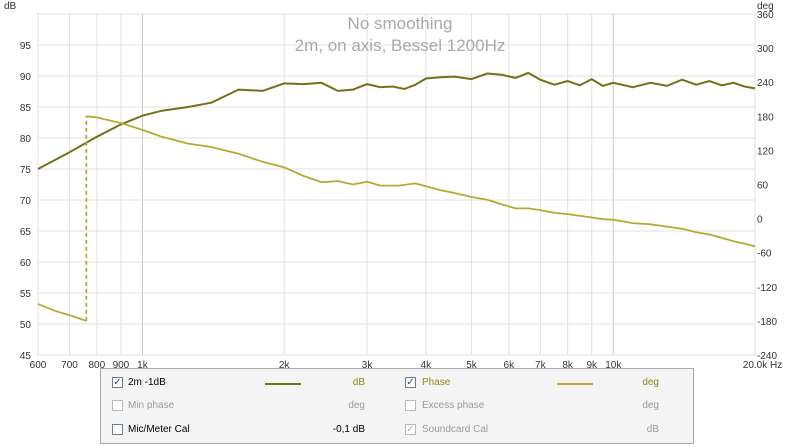  I want to click on y-tick-label: 50, so click(26, 325).